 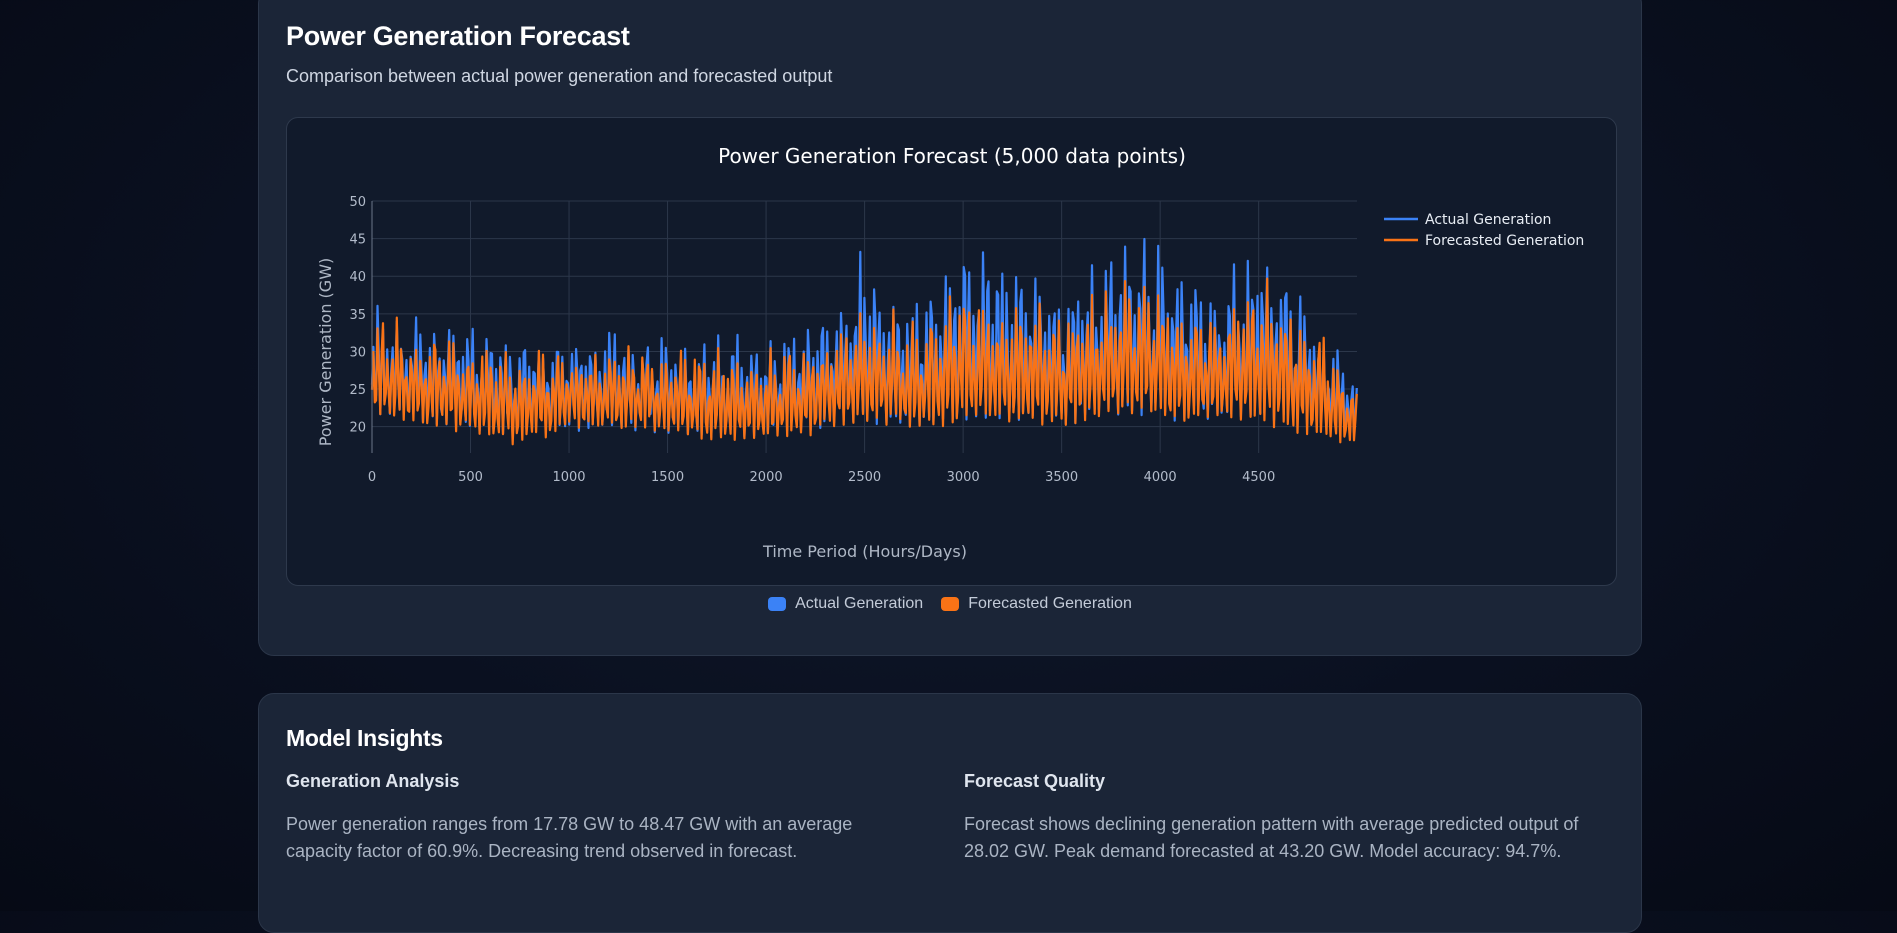 I want to click on y-tick-label: 35, so click(x=357, y=315).